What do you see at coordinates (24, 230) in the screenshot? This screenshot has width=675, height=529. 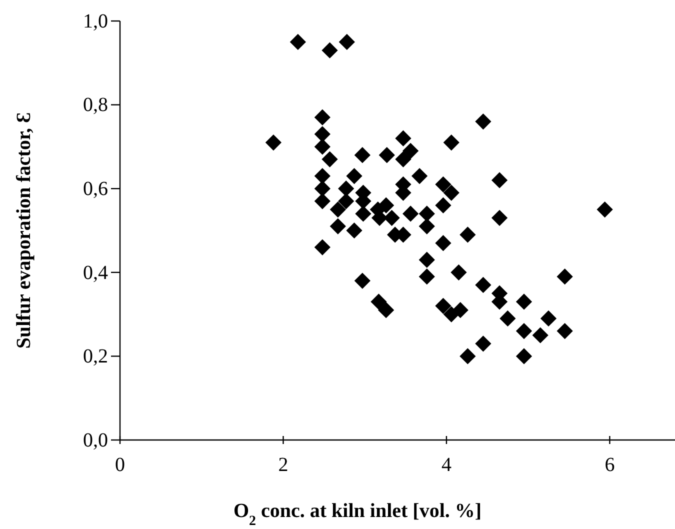 I see `y-axis-title: Sulfur evaporation factor, Ɛ` at bounding box center [24, 230].